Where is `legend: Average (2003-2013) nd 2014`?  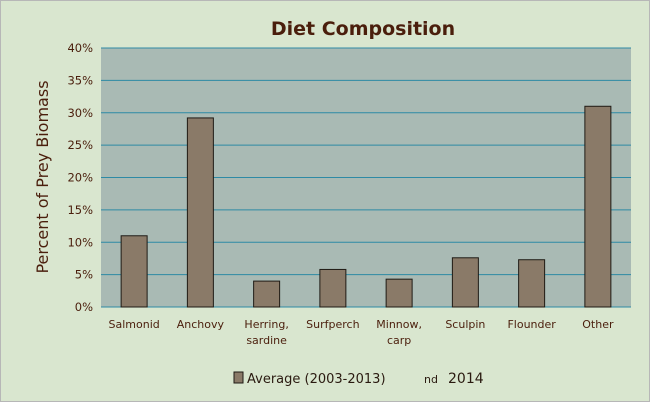
legend: Average (2003-2013) nd 2014 is located at coordinates (358, 379).